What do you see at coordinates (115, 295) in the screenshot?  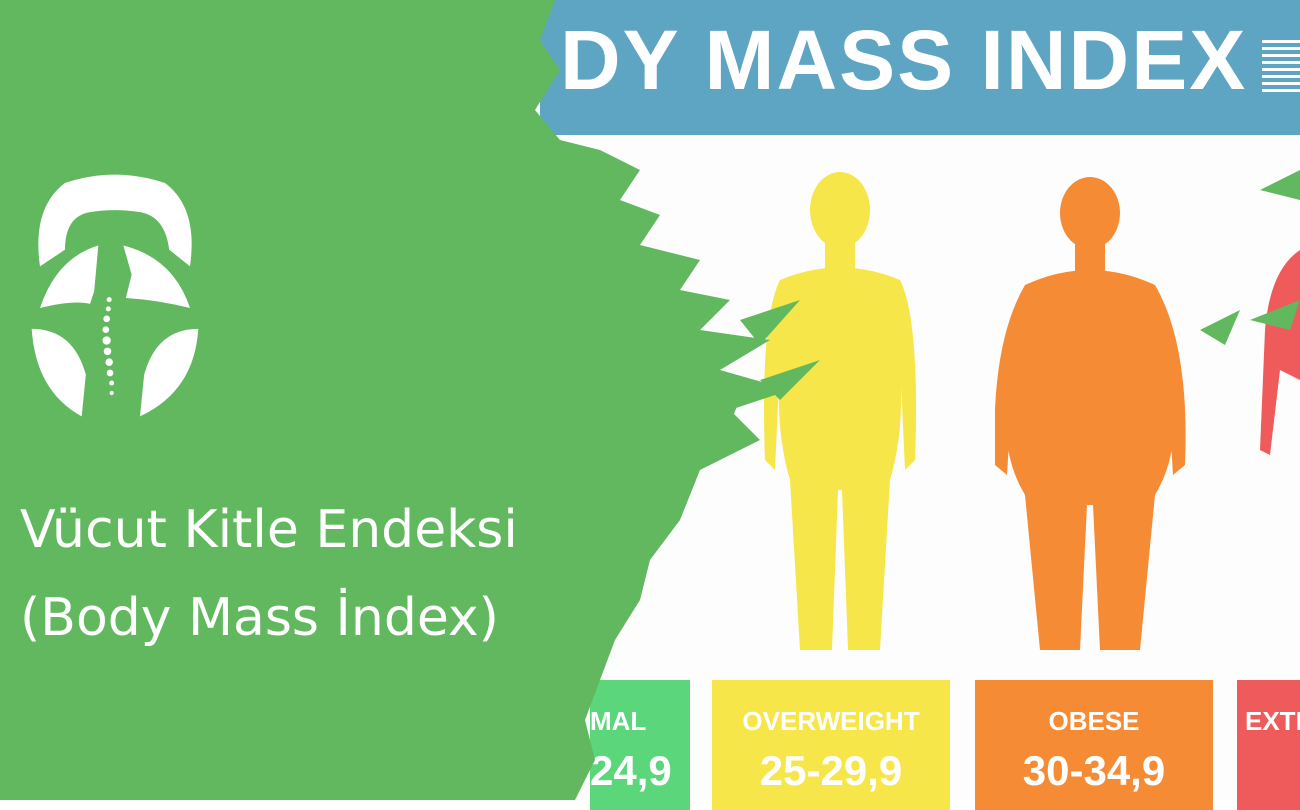 I see `kettlebell-spine-leaves-logo` at bounding box center [115, 295].